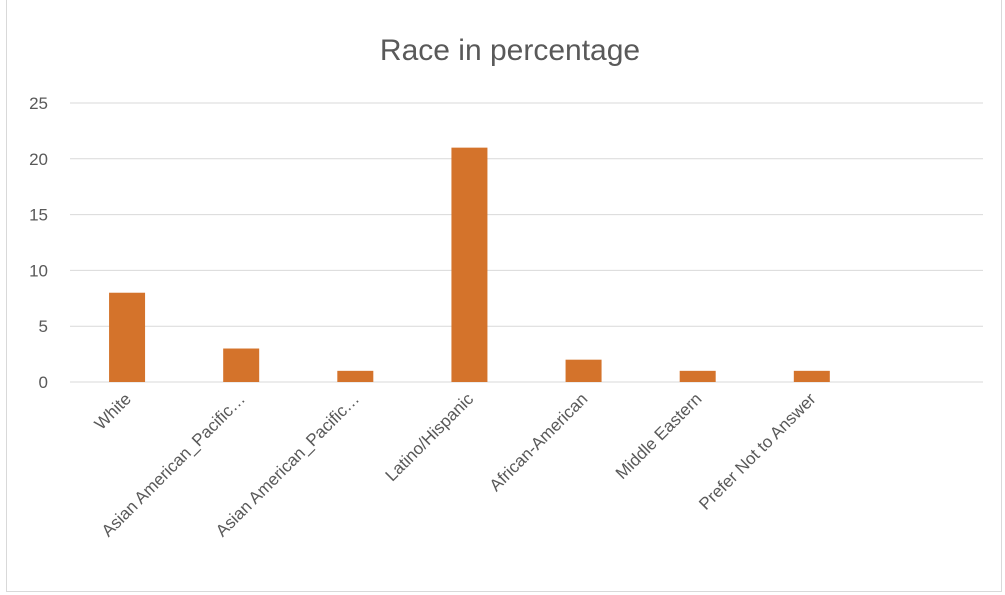 The width and height of the screenshot is (1005, 595). Describe the element at coordinates (757, 451) in the screenshot. I see `x-category-label: Prefer Not to Answer` at that location.